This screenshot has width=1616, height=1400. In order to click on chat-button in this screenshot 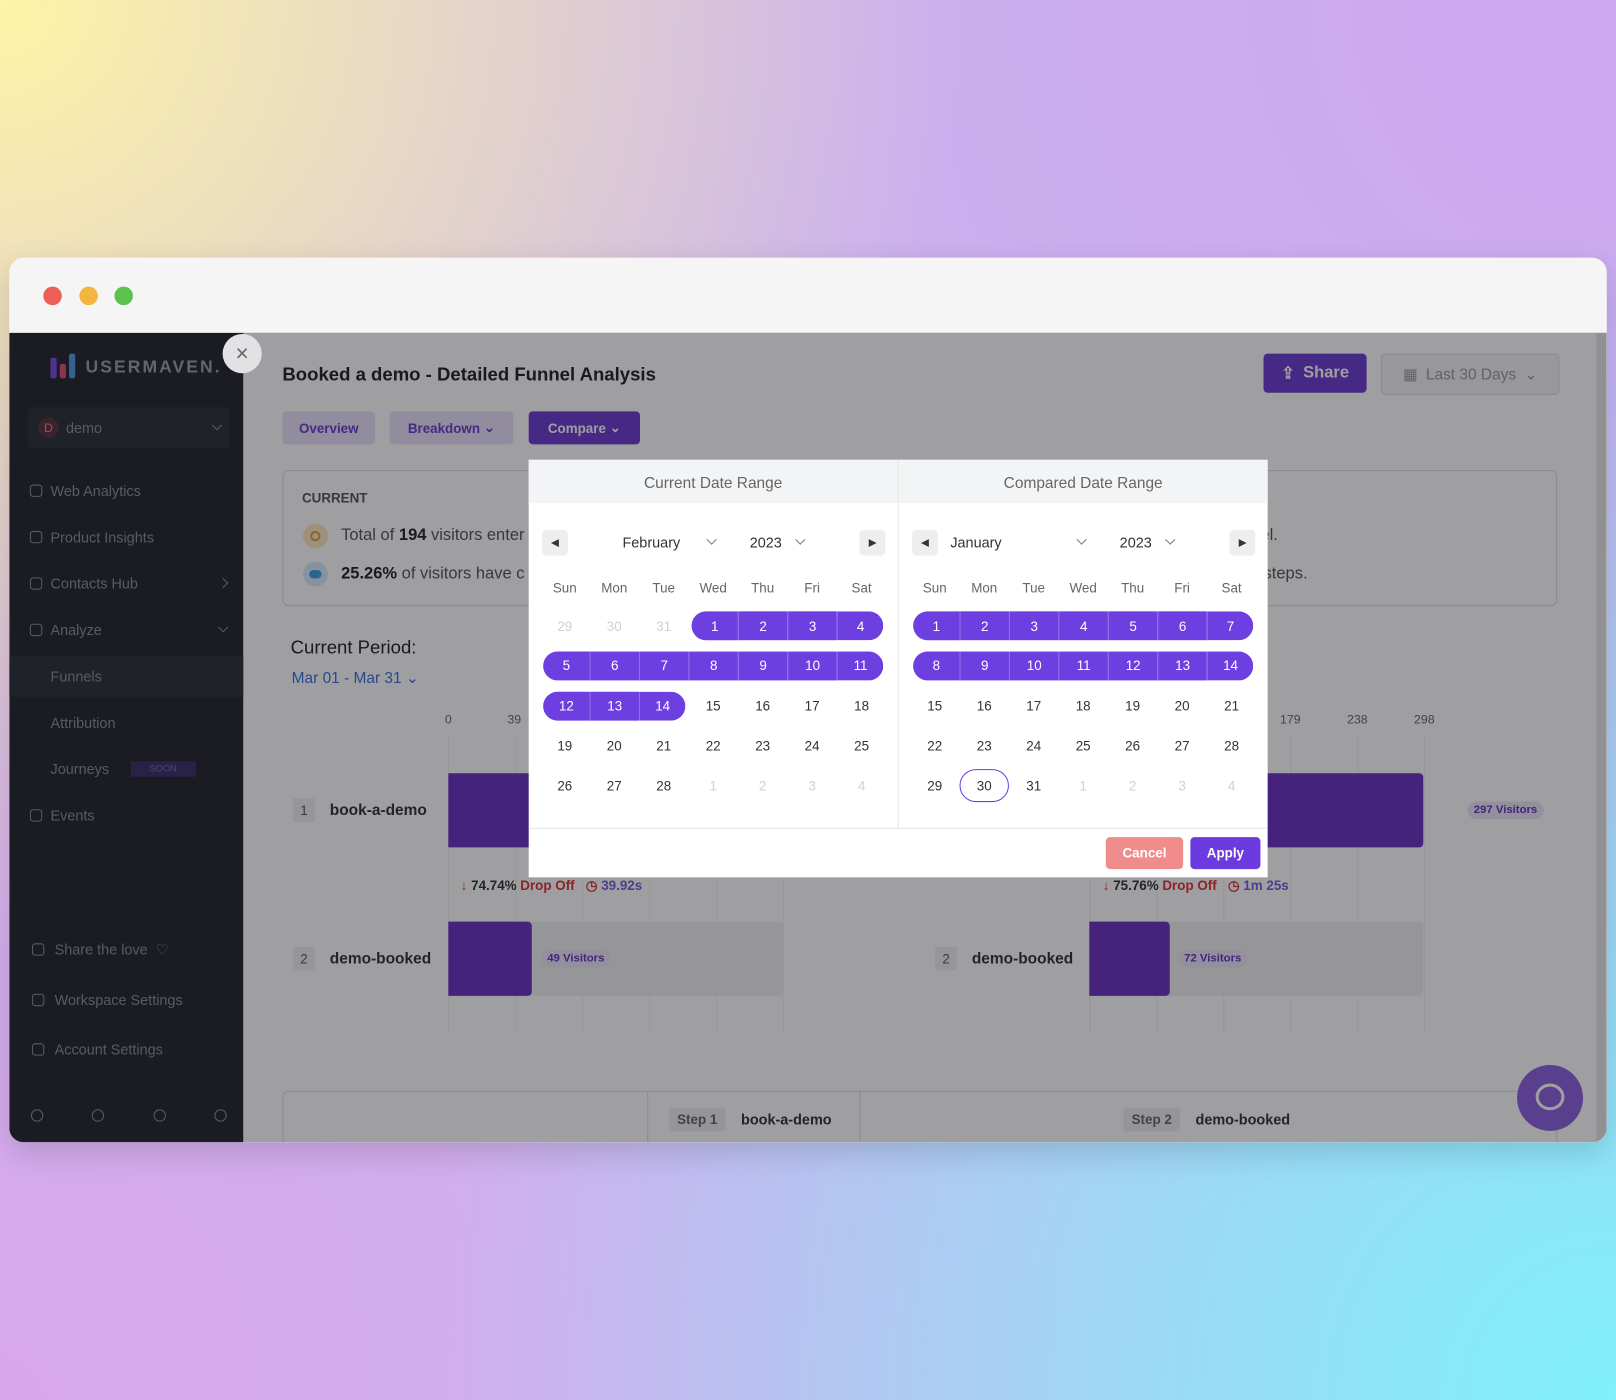, I will do `click(1550, 1097)`.